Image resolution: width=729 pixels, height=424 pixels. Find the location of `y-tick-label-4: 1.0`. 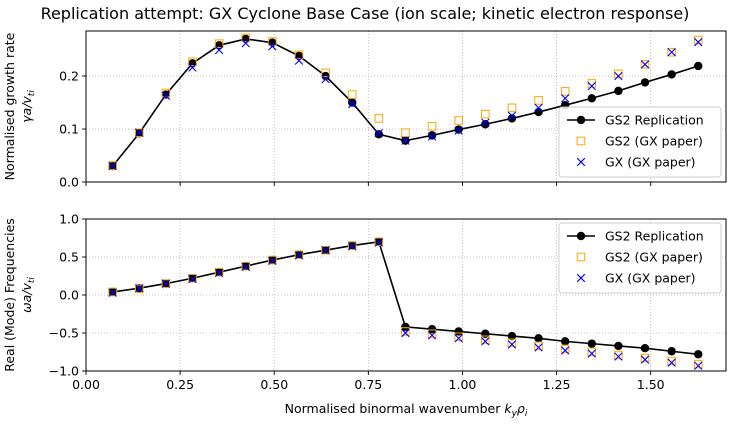

y-tick-label-4: 1.0 is located at coordinates (69, 219).